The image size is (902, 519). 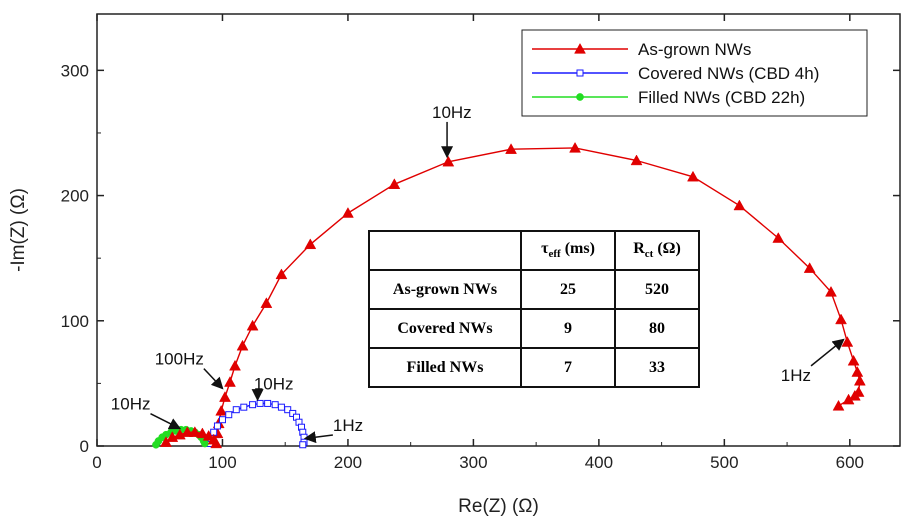 I want to click on table-cell-rct: 80, so click(x=657, y=328).